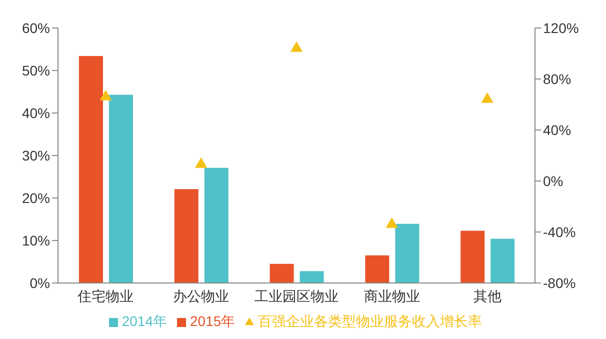  I want to click on legend-label: 百强企业各类型物业服务收入增长率, so click(370, 321).